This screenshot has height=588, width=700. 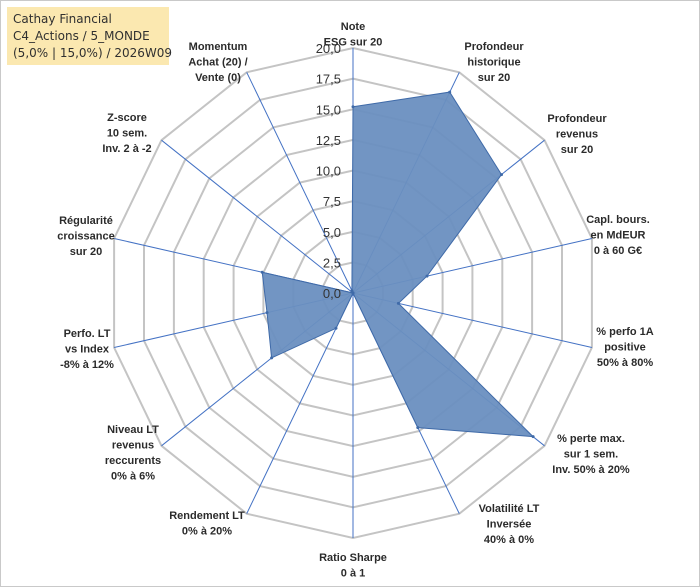 What do you see at coordinates (332, 201) in the screenshot?
I see `tick-label: 7,5` at bounding box center [332, 201].